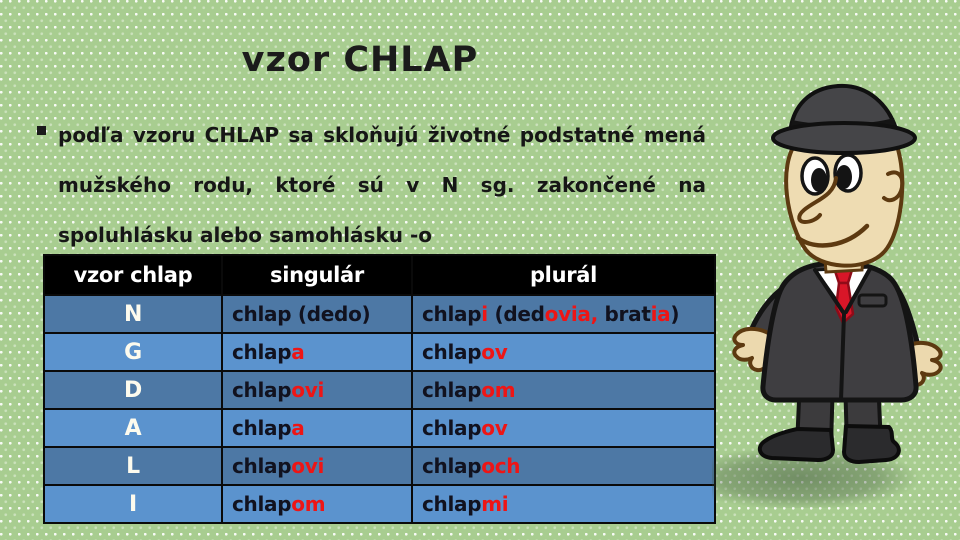 This screenshot has width=960, height=540. What do you see at coordinates (133, 390) in the screenshot?
I see `case-cell: D` at bounding box center [133, 390].